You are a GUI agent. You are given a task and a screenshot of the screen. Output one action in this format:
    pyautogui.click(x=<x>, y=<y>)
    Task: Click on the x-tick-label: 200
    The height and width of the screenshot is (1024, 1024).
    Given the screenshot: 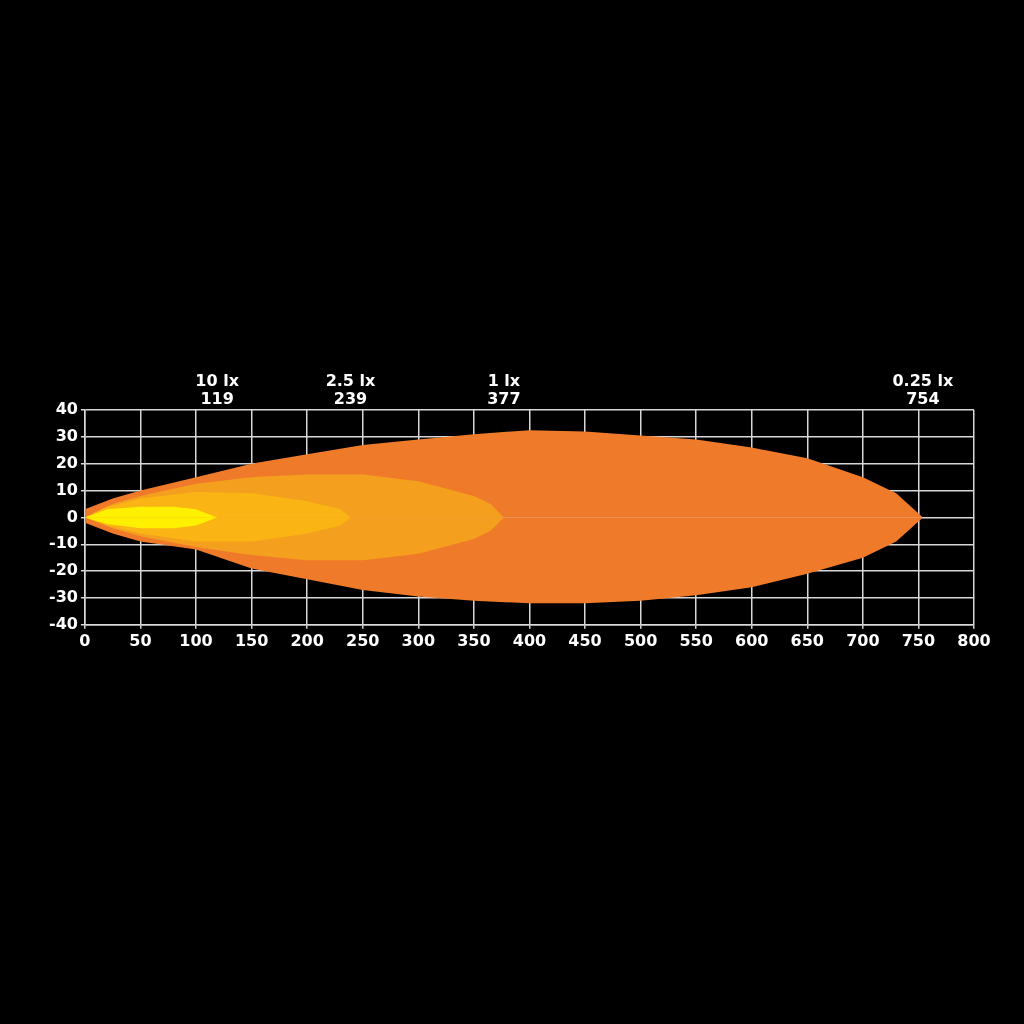 What is the action you would take?
    pyautogui.click(x=307, y=640)
    